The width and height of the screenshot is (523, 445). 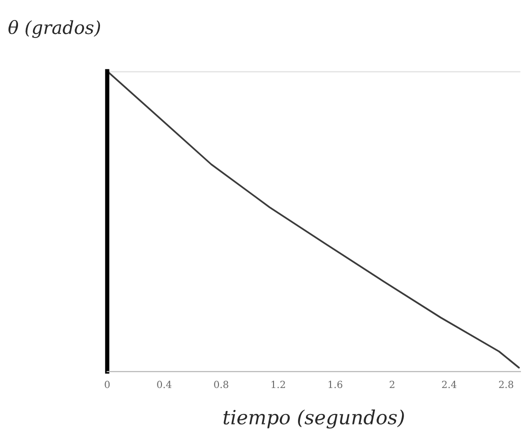 I want to click on x-tick-label: 1.6, so click(x=335, y=384).